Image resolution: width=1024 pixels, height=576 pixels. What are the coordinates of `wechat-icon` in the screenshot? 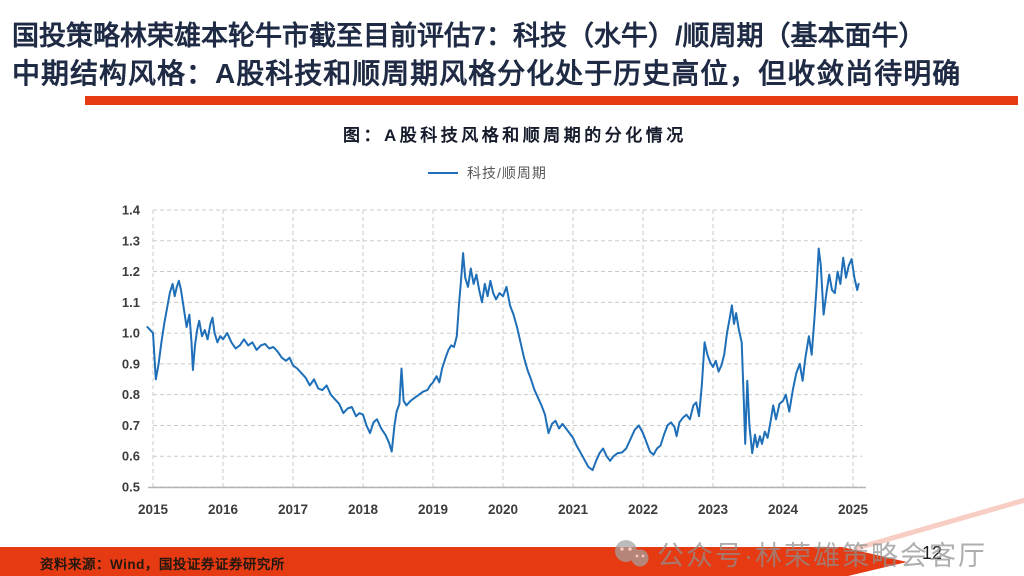 It's located at (632, 552).